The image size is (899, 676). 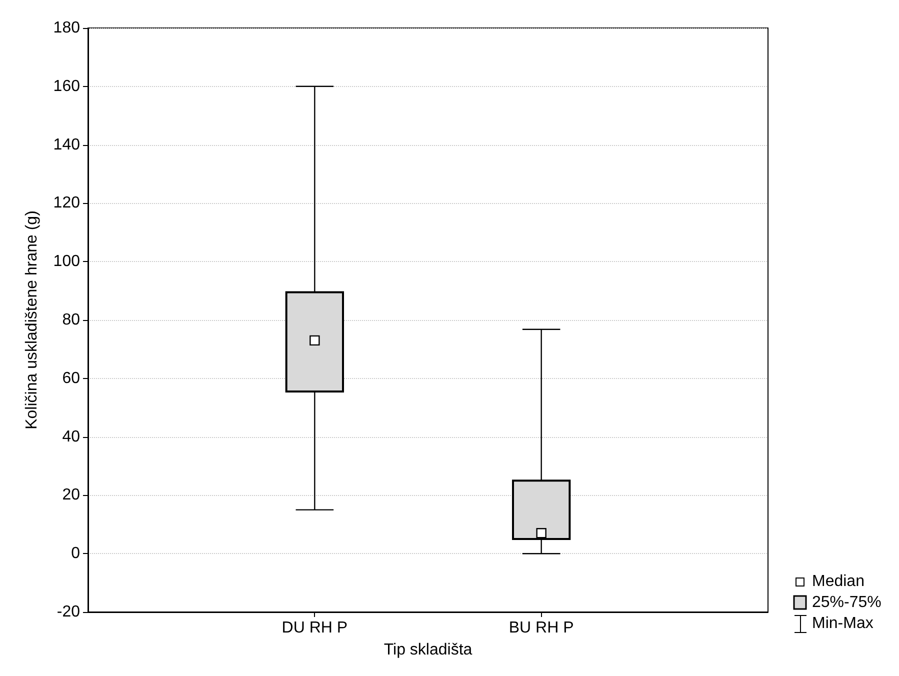 What do you see at coordinates (843, 623) in the screenshot?
I see `text: Min-Max` at bounding box center [843, 623].